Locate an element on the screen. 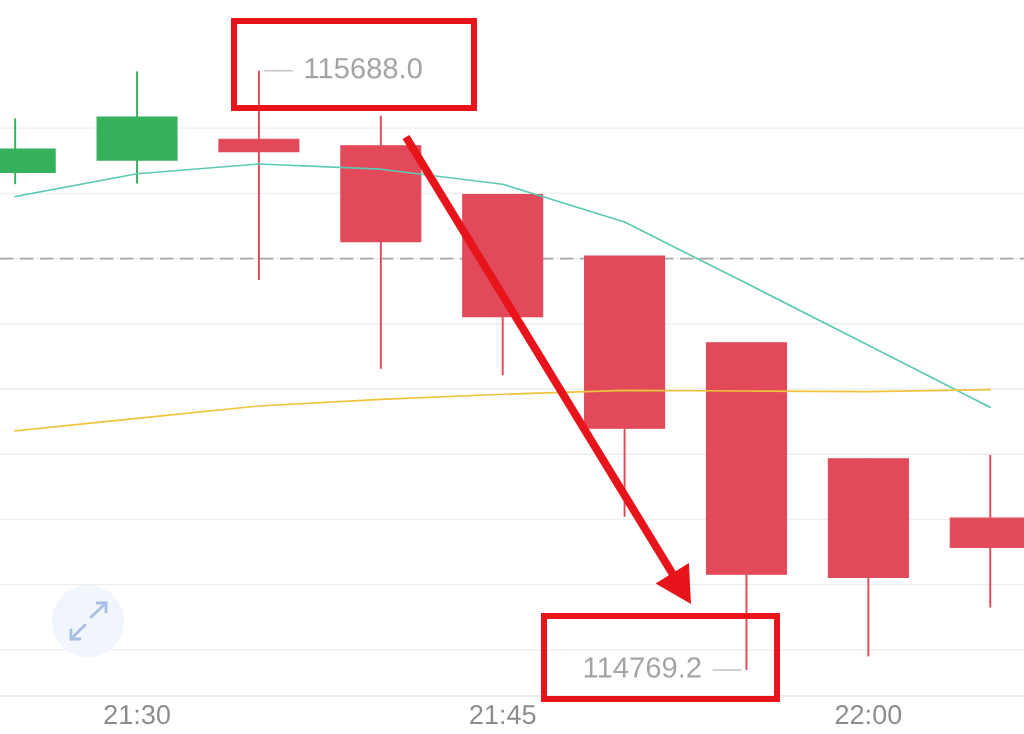 This screenshot has height=734, width=1024. x-tick-label: 21:30 is located at coordinates (137, 715).